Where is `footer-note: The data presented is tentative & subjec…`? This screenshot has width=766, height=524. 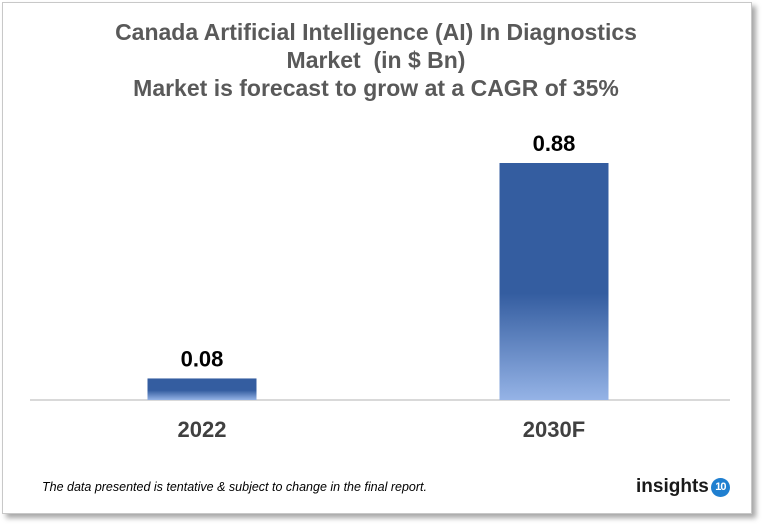 footer-note: The data presented is tentative & subjec… is located at coordinates (234, 487).